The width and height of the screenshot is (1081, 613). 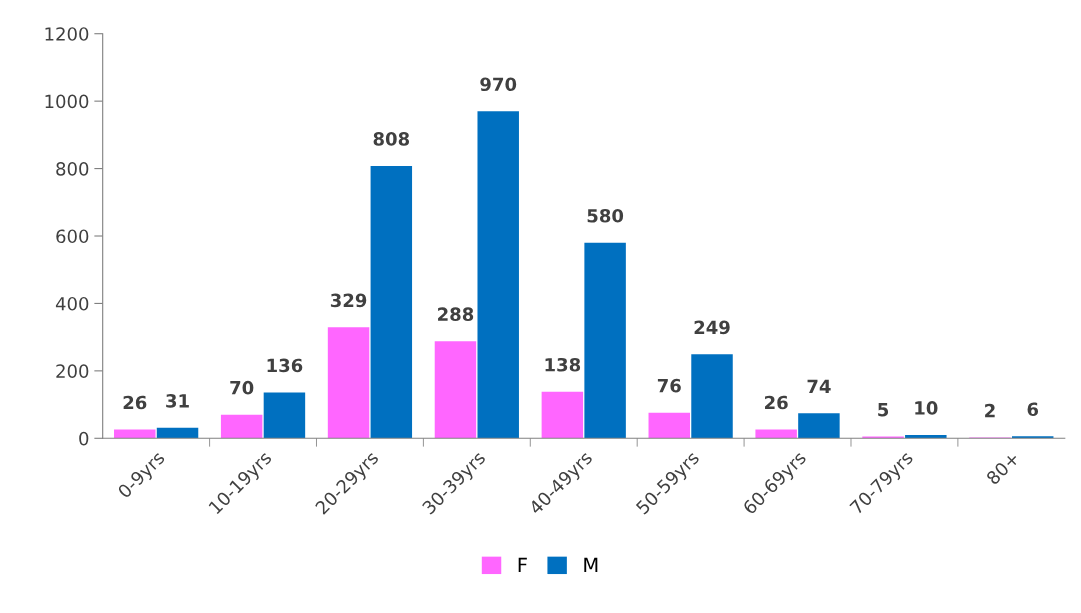 I want to click on data-label: 580, so click(x=605, y=215).